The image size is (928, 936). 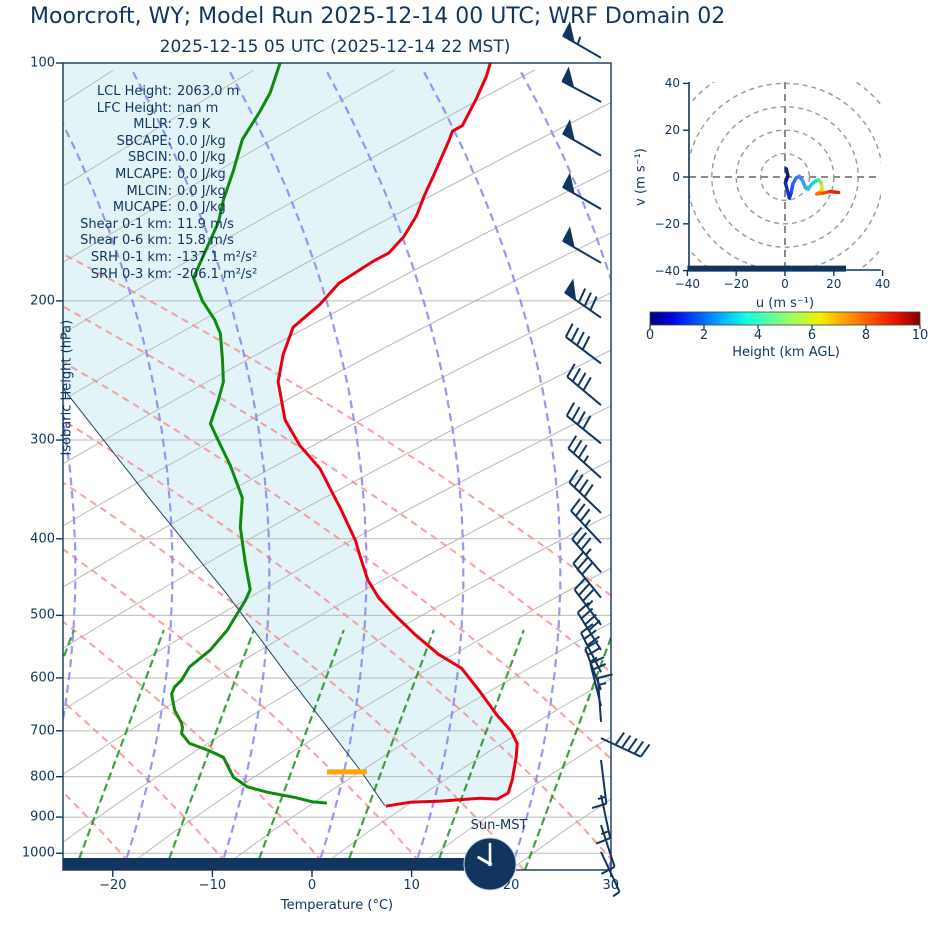 What do you see at coordinates (42, 678) in the screenshot?
I see `pressure-tick-label: 600` at bounding box center [42, 678].